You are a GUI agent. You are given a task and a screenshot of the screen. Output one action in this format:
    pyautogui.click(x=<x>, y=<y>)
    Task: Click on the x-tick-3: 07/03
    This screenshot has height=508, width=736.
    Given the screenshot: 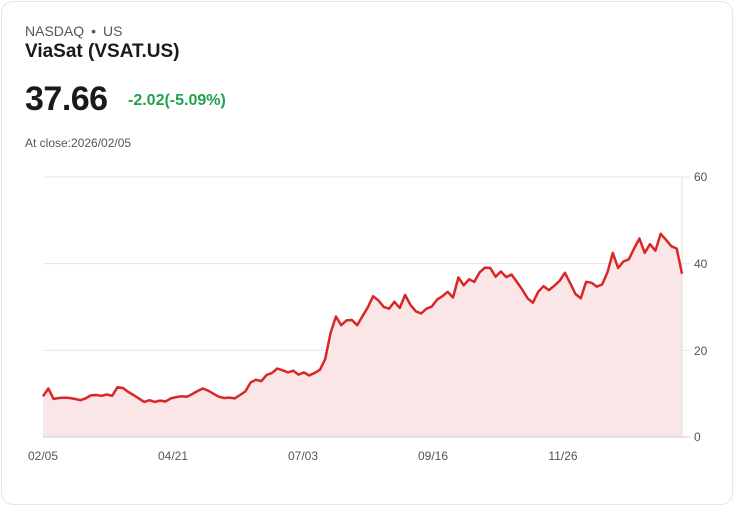 What is the action you would take?
    pyautogui.click(x=303, y=456)
    